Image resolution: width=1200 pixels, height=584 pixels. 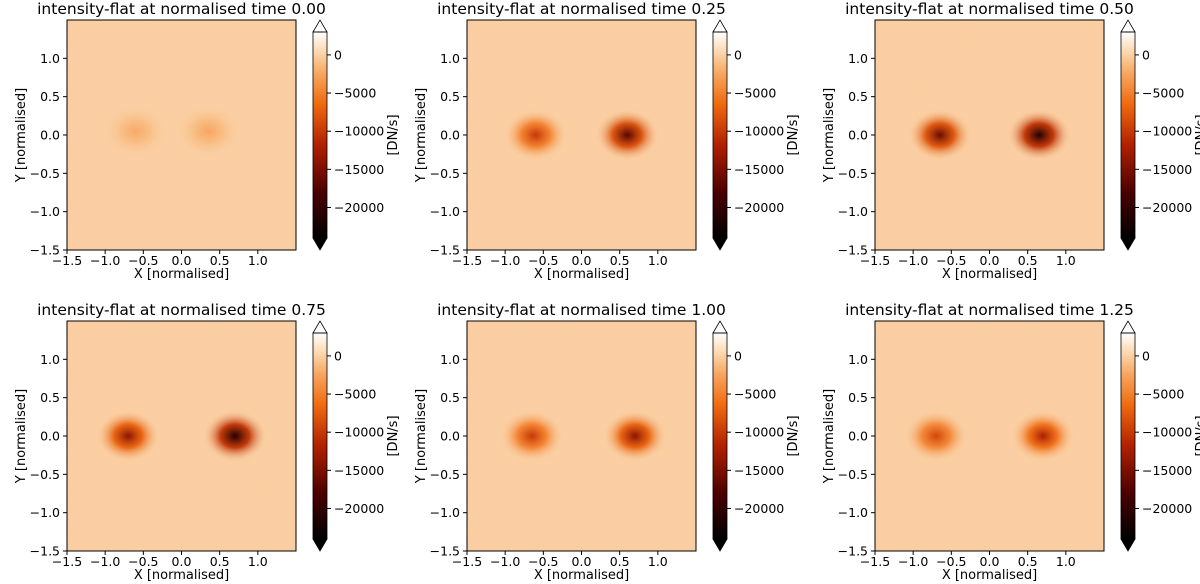 What do you see at coordinates (581, 135) in the screenshot?
I see `heatmap-noise` at bounding box center [581, 135].